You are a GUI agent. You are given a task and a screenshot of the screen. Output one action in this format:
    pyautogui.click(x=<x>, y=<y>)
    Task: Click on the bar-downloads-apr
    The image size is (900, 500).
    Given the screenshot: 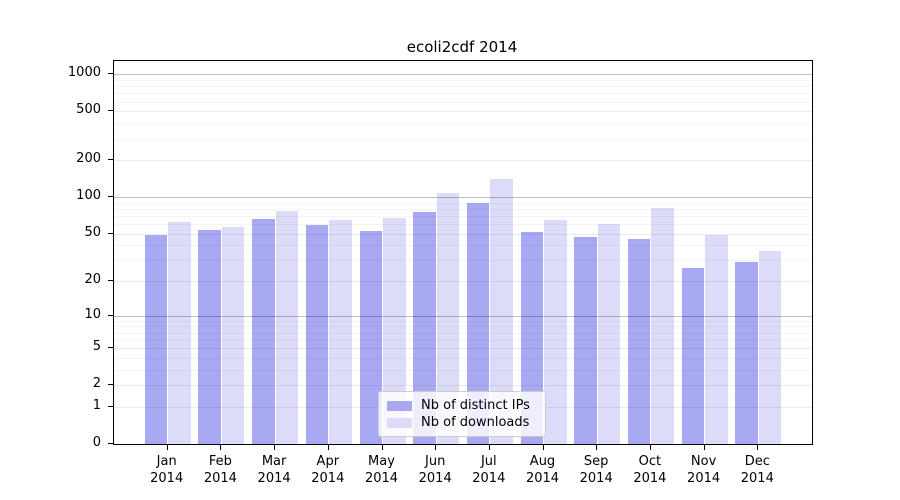 What is the action you would take?
    pyautogui.click(x=340, y=331)
    